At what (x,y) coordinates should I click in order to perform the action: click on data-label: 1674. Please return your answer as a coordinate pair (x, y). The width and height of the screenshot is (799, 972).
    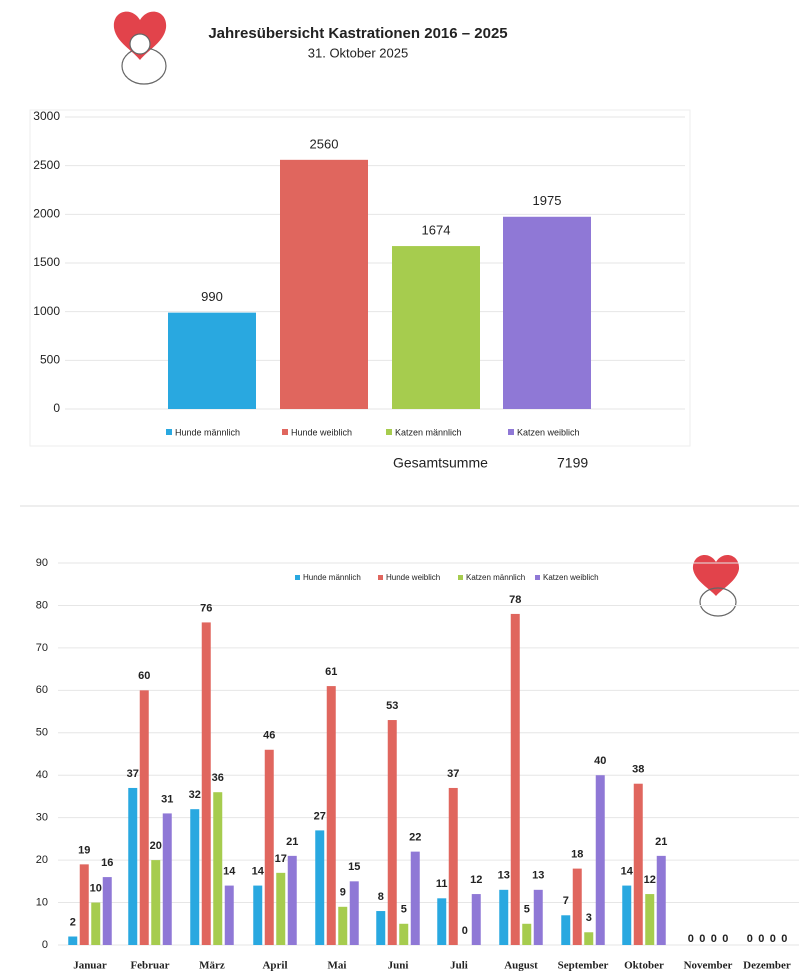
    Looking at the image, I should click on (436, 230).